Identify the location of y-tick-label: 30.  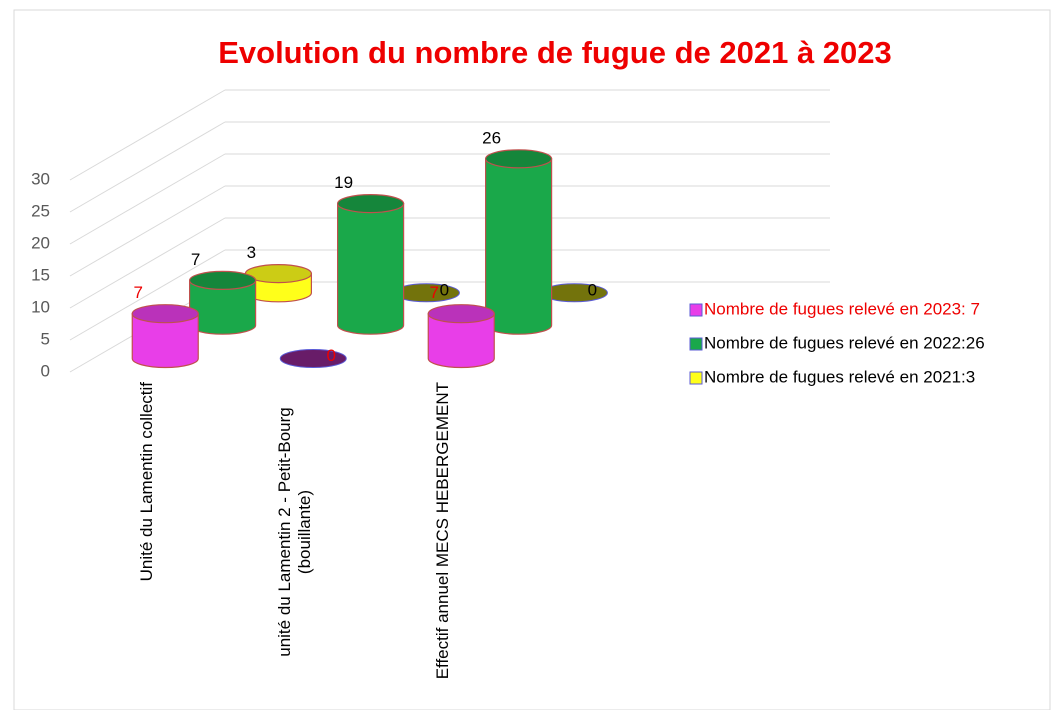
(40, 178).